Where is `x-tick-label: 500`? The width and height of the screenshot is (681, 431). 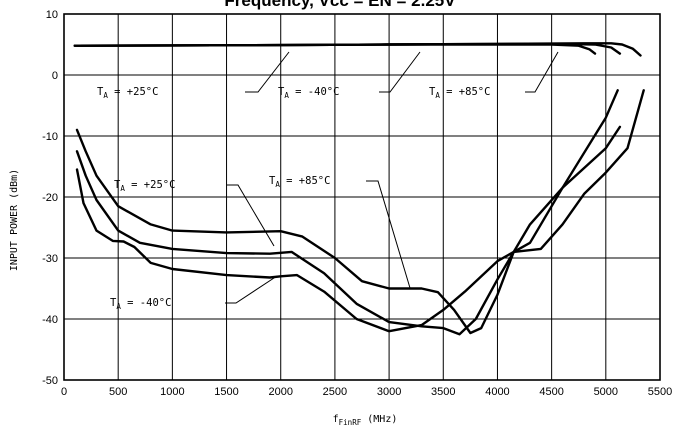
x-tick-label: 500 is located at coordinates (118, 392).